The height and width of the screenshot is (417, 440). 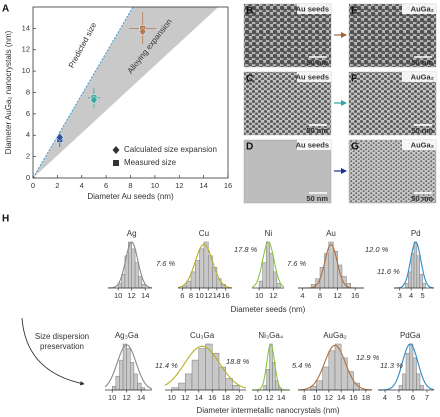 What do you see at coordinates (83, 92) in the screenshot?
I see `predicted-line` at bounding box center [83, 92].